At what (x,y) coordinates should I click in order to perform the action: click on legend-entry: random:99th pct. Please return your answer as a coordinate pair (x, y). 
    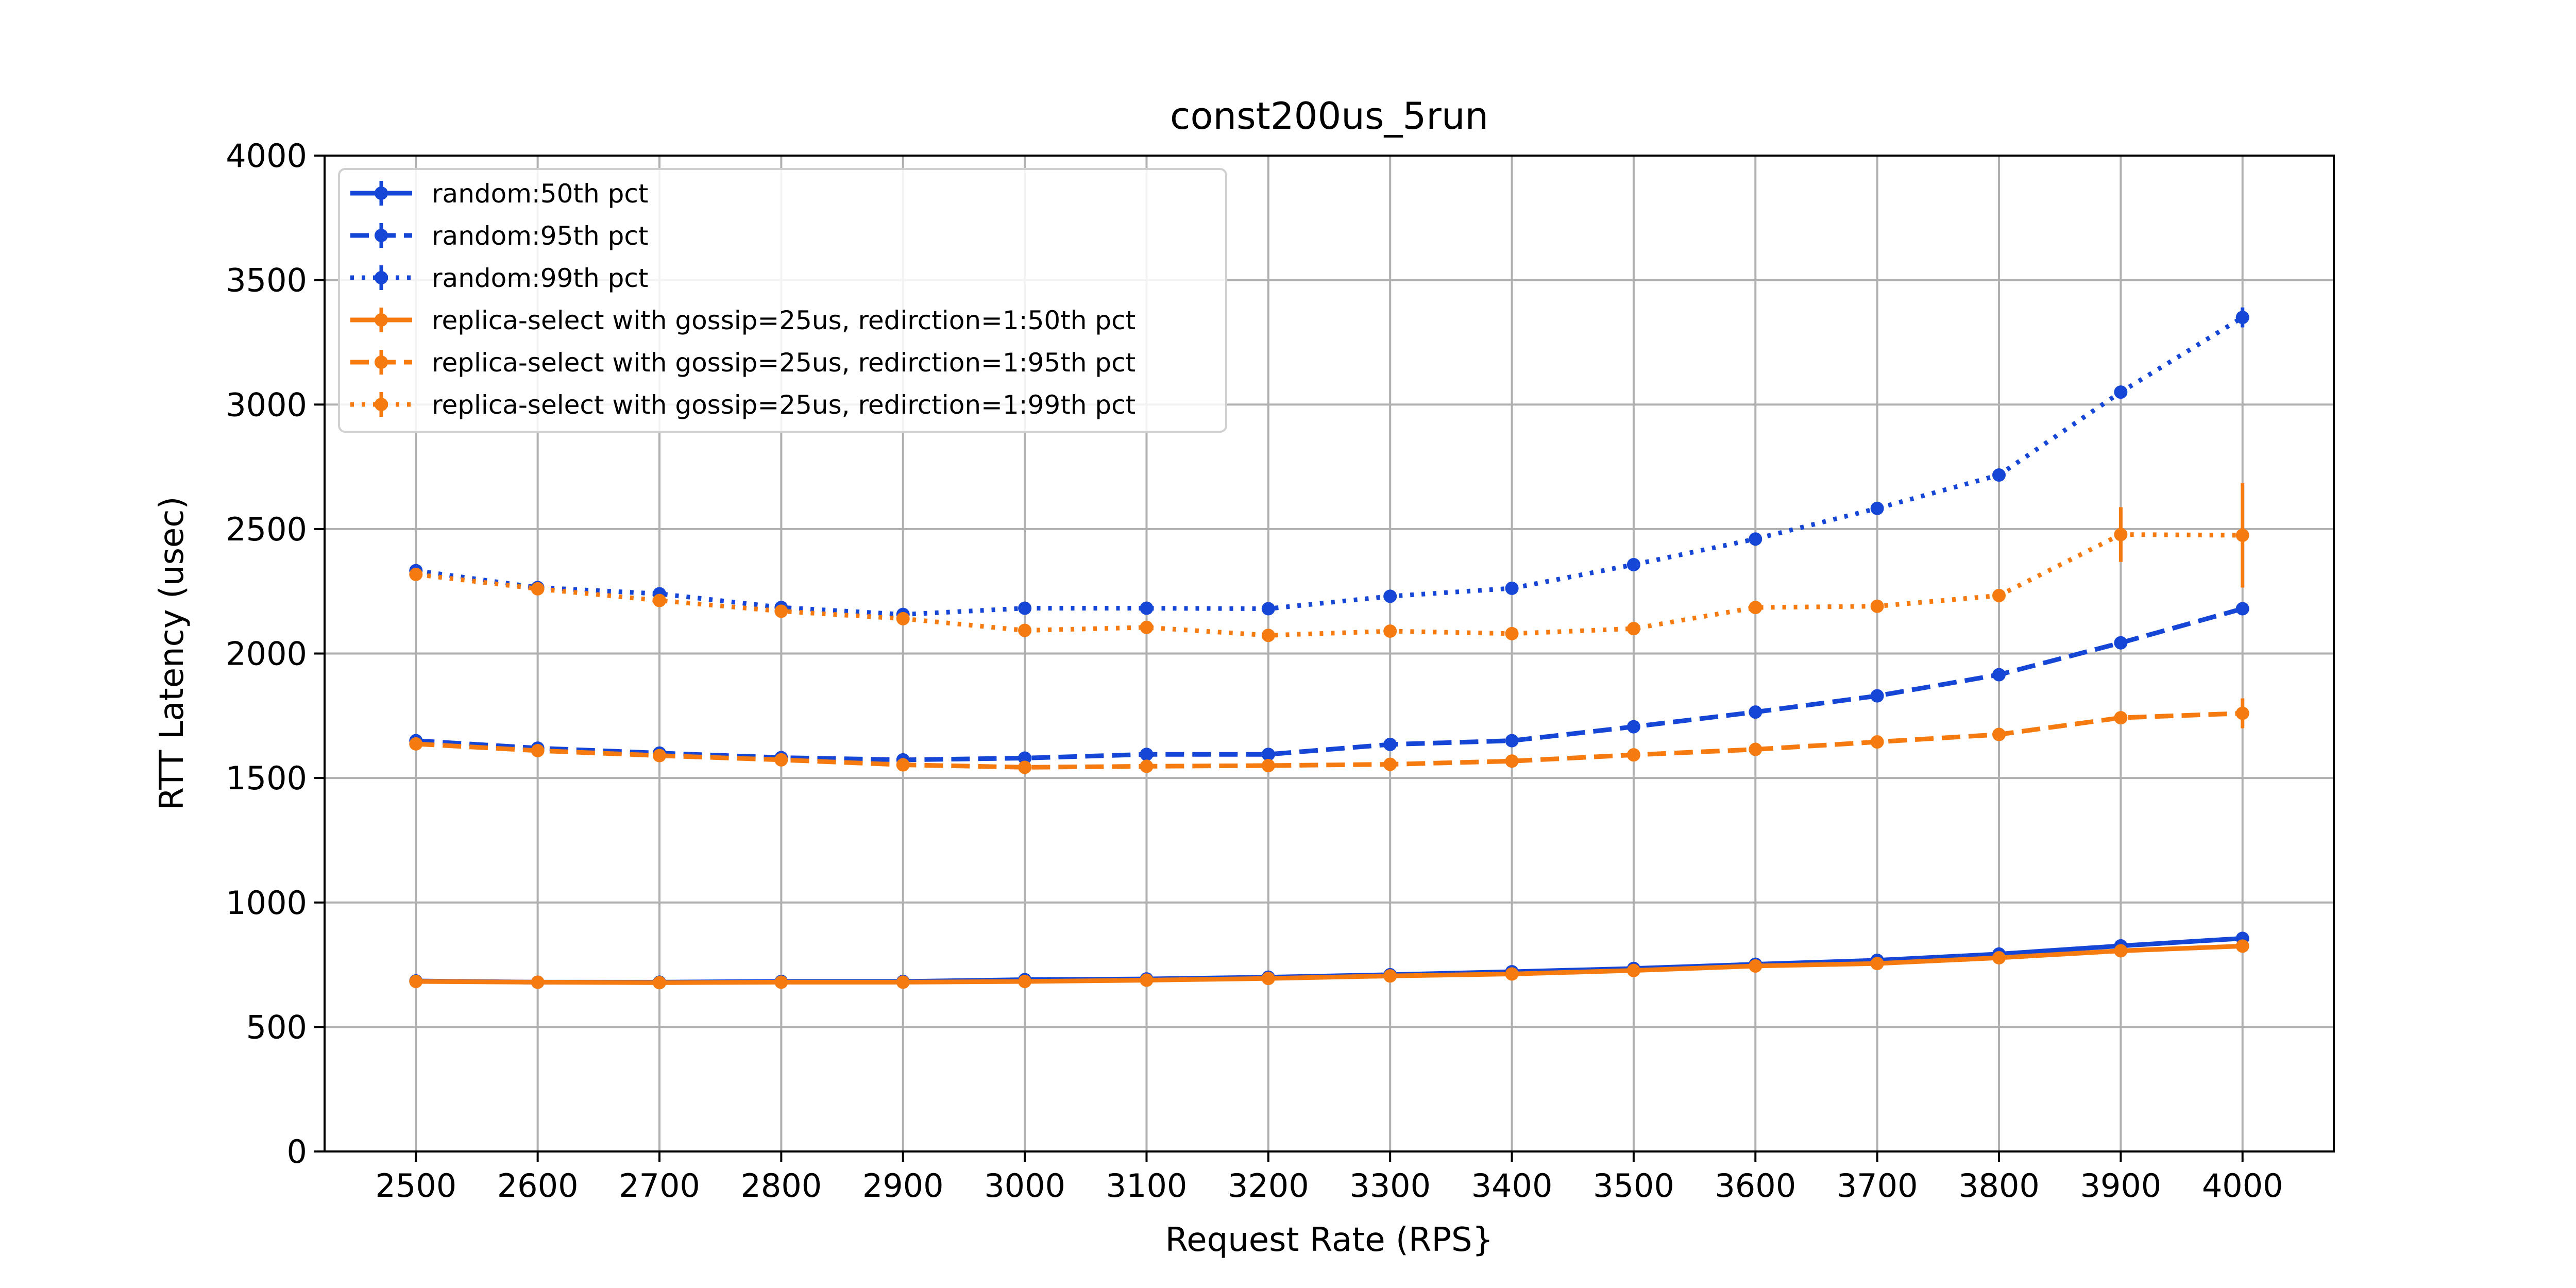
    Looking at the image, I should click on (499, 278).